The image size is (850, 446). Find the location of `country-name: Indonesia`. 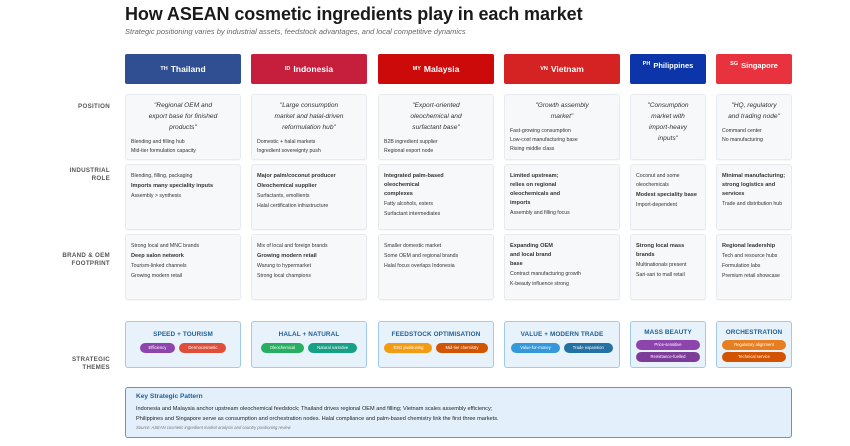

country-name: Indonesia is located at coordinates (313, 69).